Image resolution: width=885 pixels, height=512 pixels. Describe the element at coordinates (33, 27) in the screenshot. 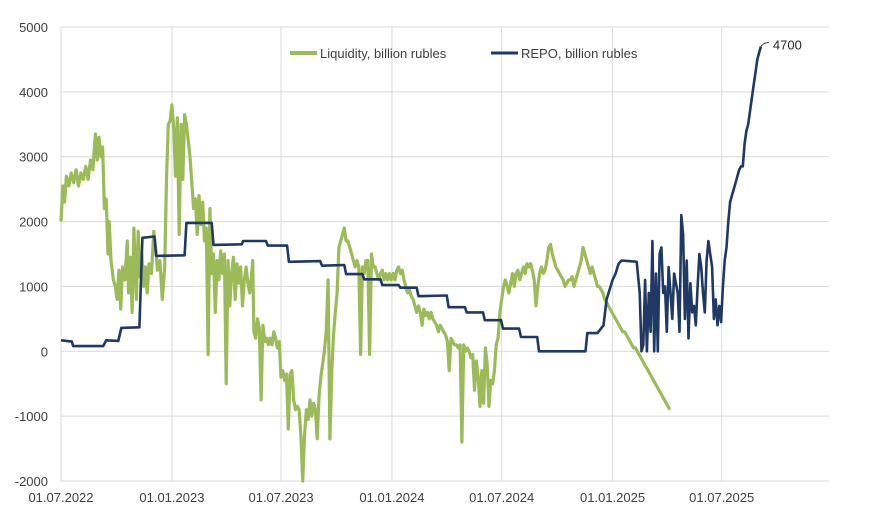

I see `y-tick-label: 5000` at that location.